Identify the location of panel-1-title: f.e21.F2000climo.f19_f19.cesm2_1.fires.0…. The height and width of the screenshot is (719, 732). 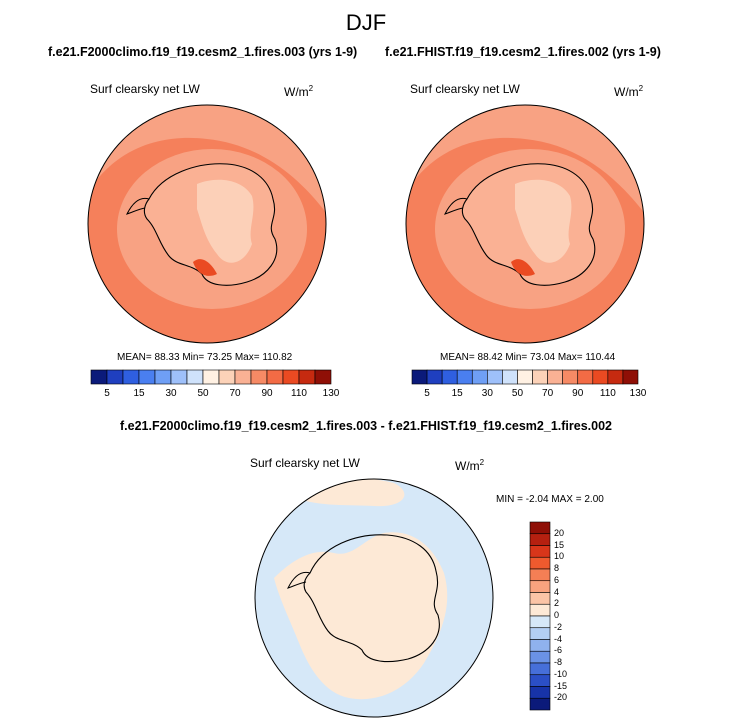
(203, 52).